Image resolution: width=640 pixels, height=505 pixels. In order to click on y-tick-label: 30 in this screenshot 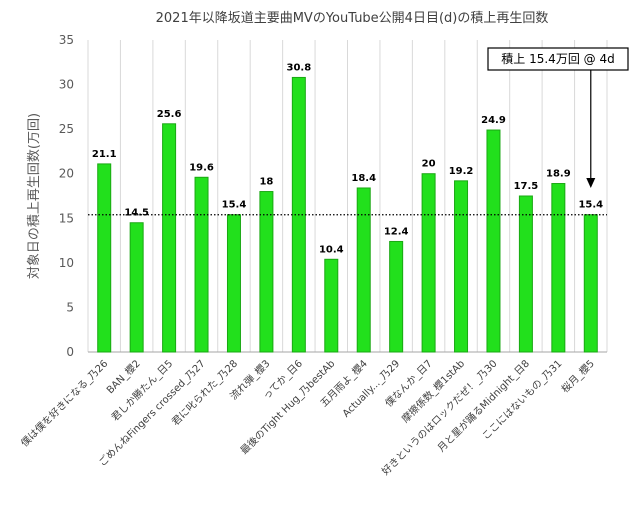, I will do `click(66, 85)`.